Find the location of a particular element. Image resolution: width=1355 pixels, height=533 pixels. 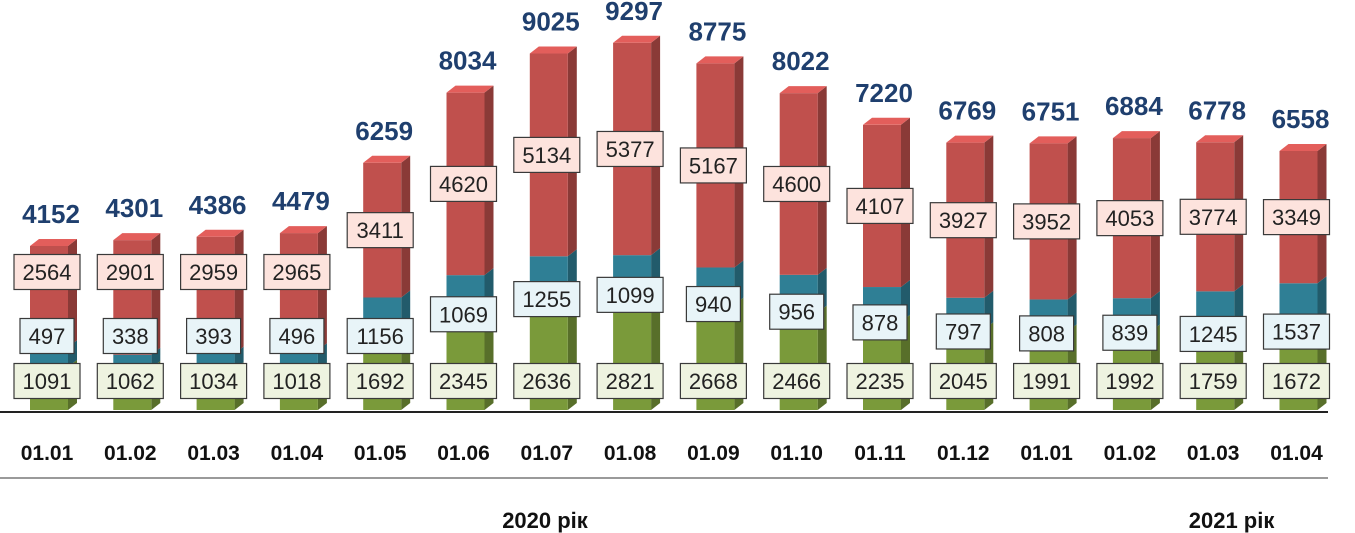

value-s1-12-box is located at coordinates (1046, 333).